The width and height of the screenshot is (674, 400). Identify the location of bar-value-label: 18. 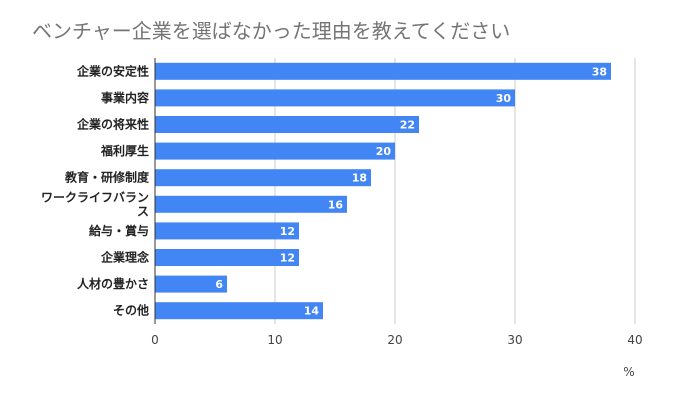
(359, 178).